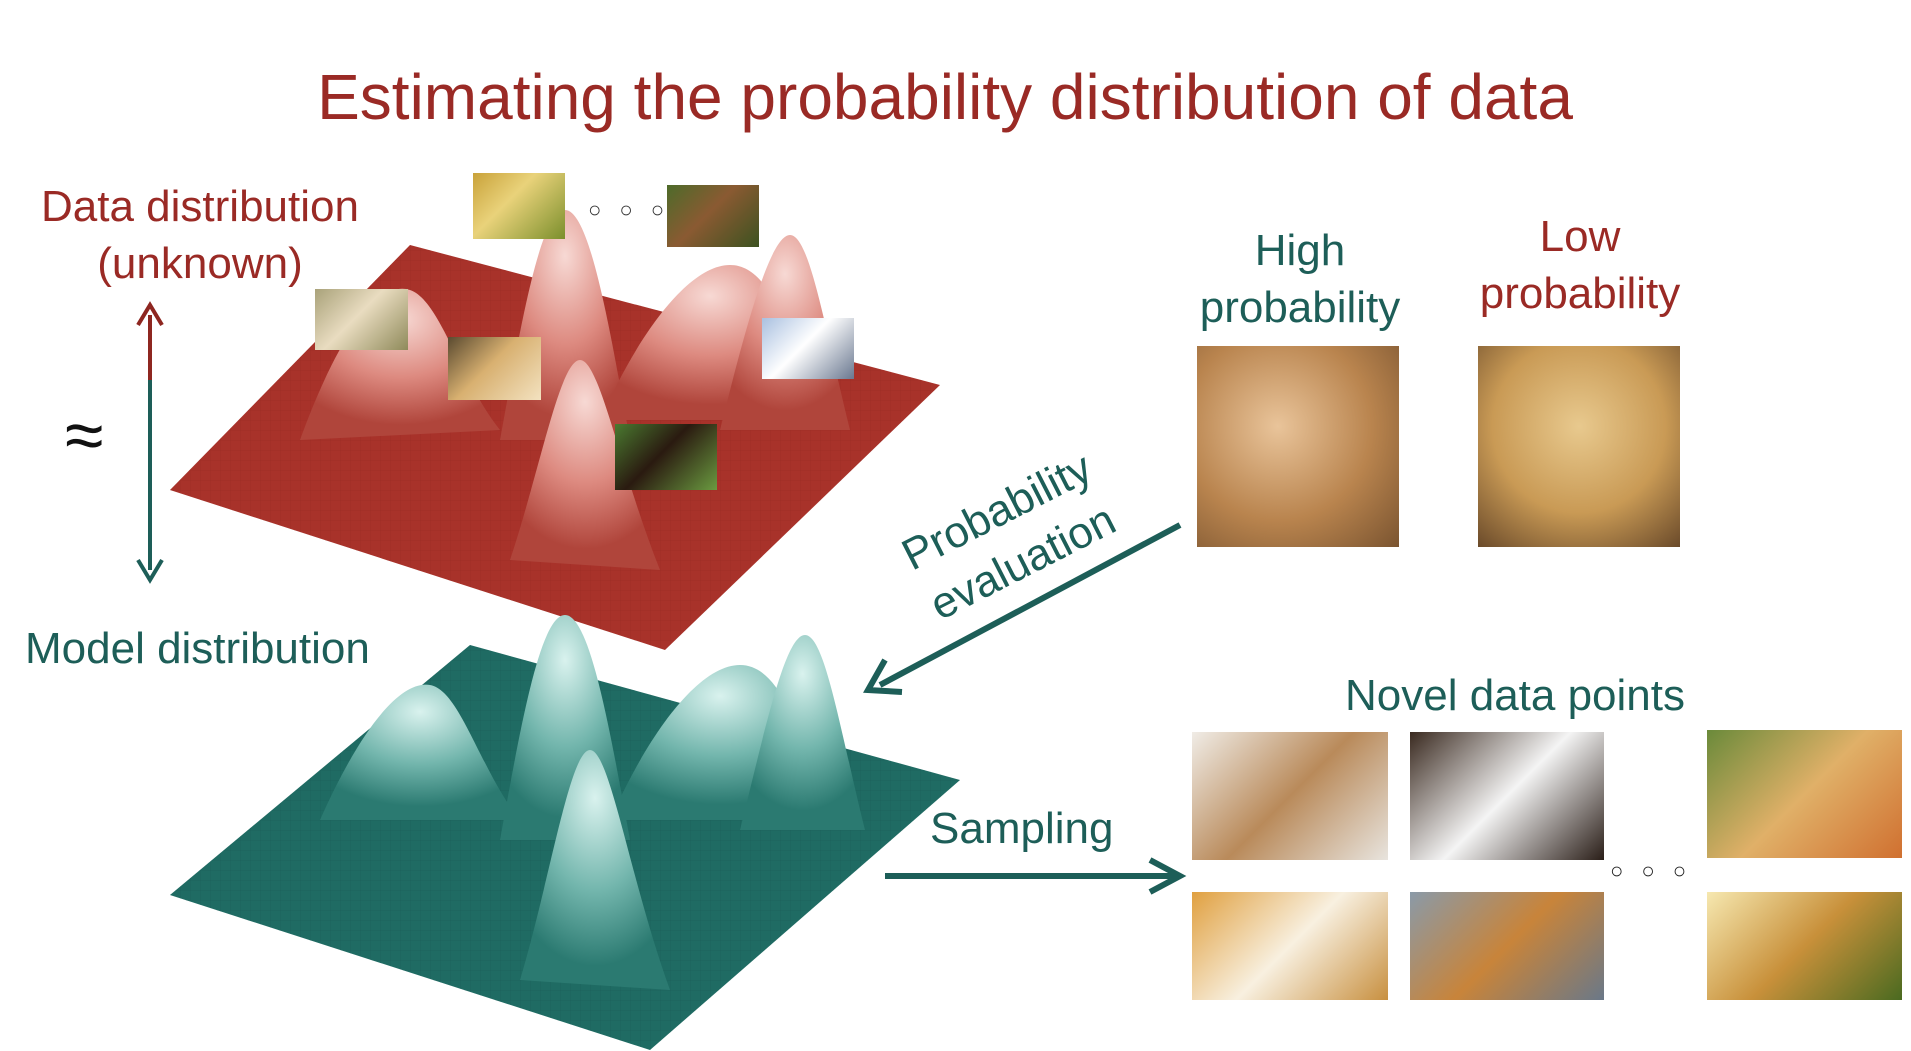  Describe the element at coordinates (1651, 870) in the screenshot. I see `ellipsis-samples: ○ ○ ○` at that location.